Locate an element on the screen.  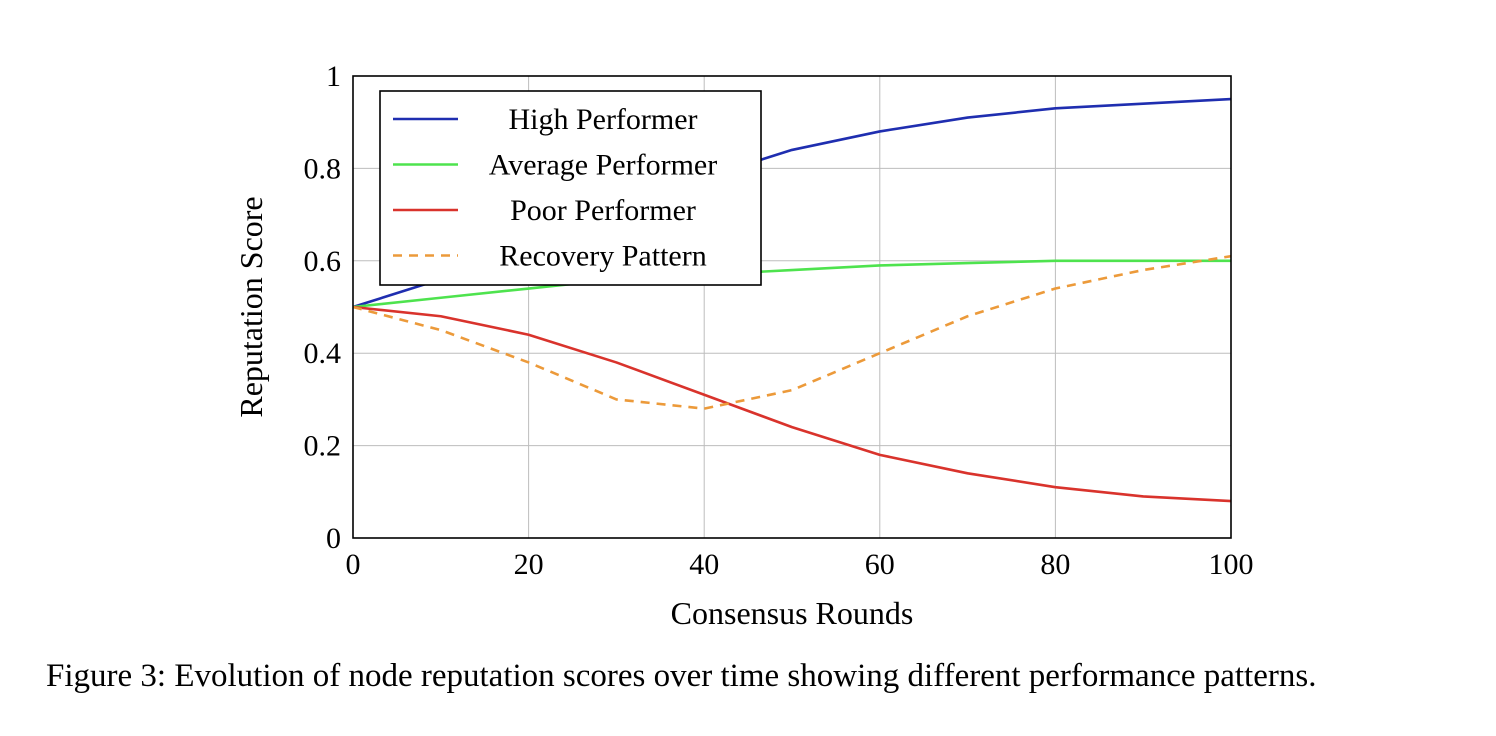
y-tick-label: 0.4 is located at coordinates (323, 353).